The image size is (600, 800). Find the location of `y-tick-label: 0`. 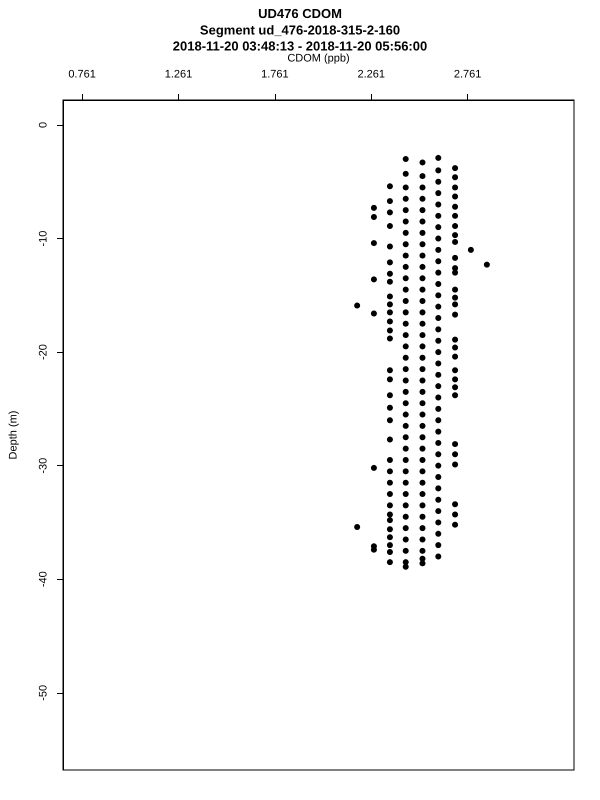

y-tick-label: 0 is located at coordinates (44, 125).